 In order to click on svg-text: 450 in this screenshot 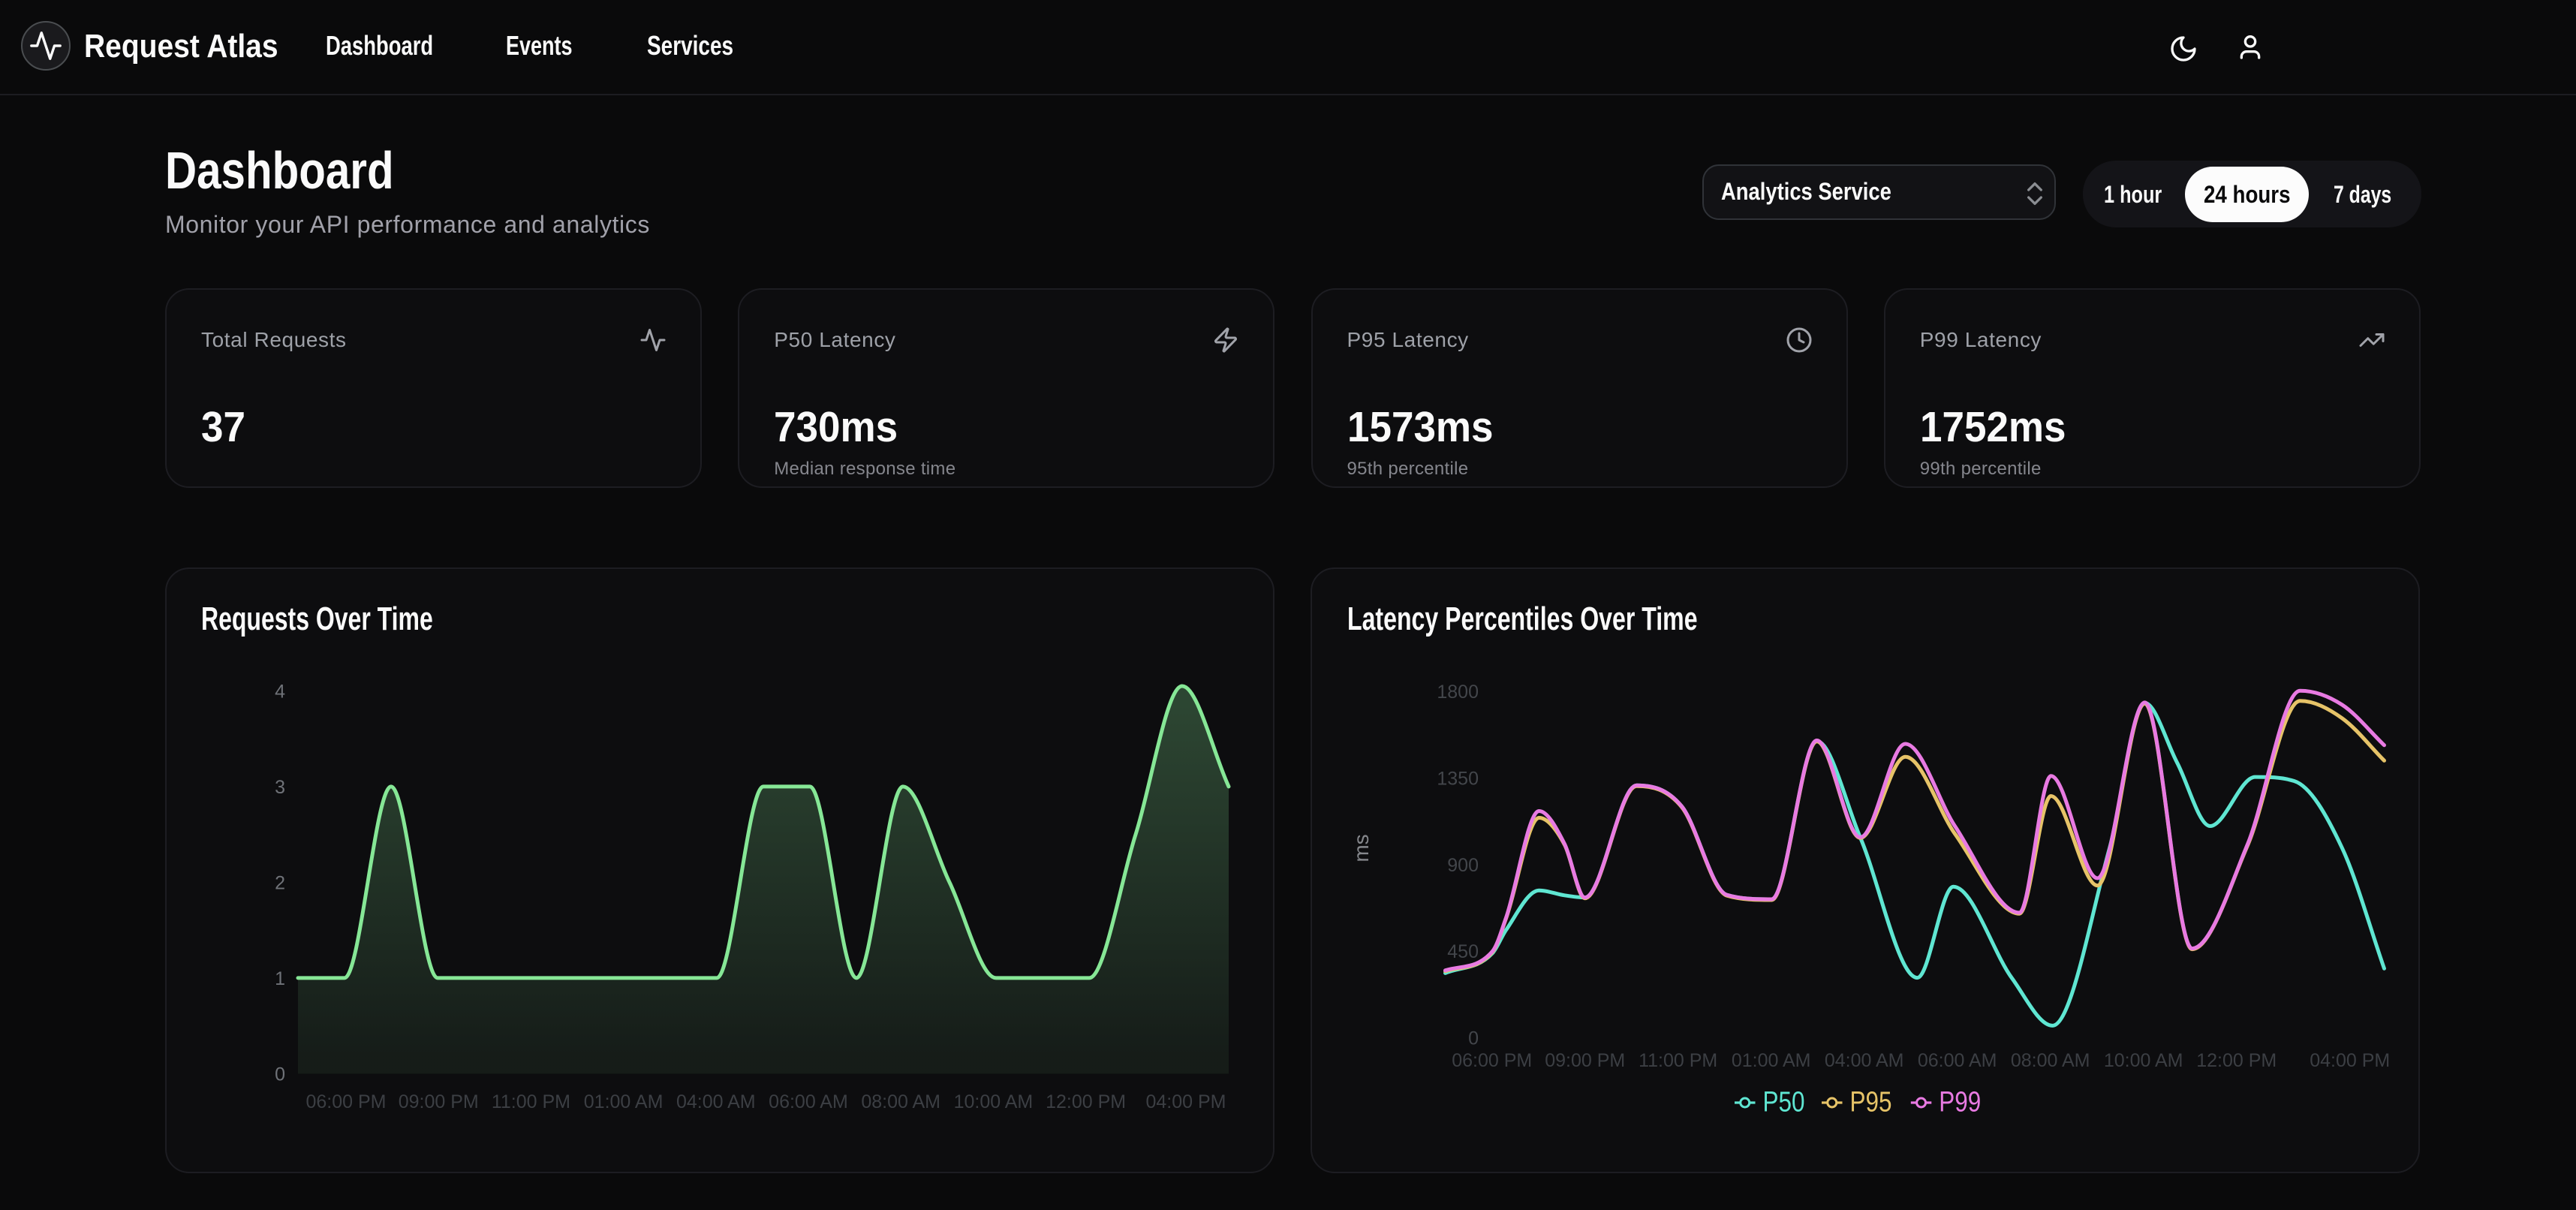, I will do `click(1463, 951)`.